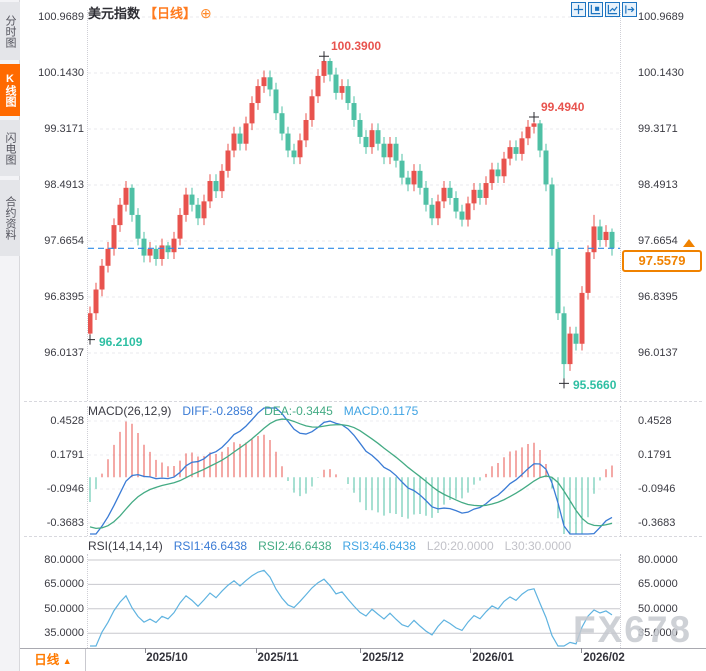  Describe the element at coordinates (218, 411) in the screenshot. I see `macd-diff-value: DIFF:-0.2858` at that location.